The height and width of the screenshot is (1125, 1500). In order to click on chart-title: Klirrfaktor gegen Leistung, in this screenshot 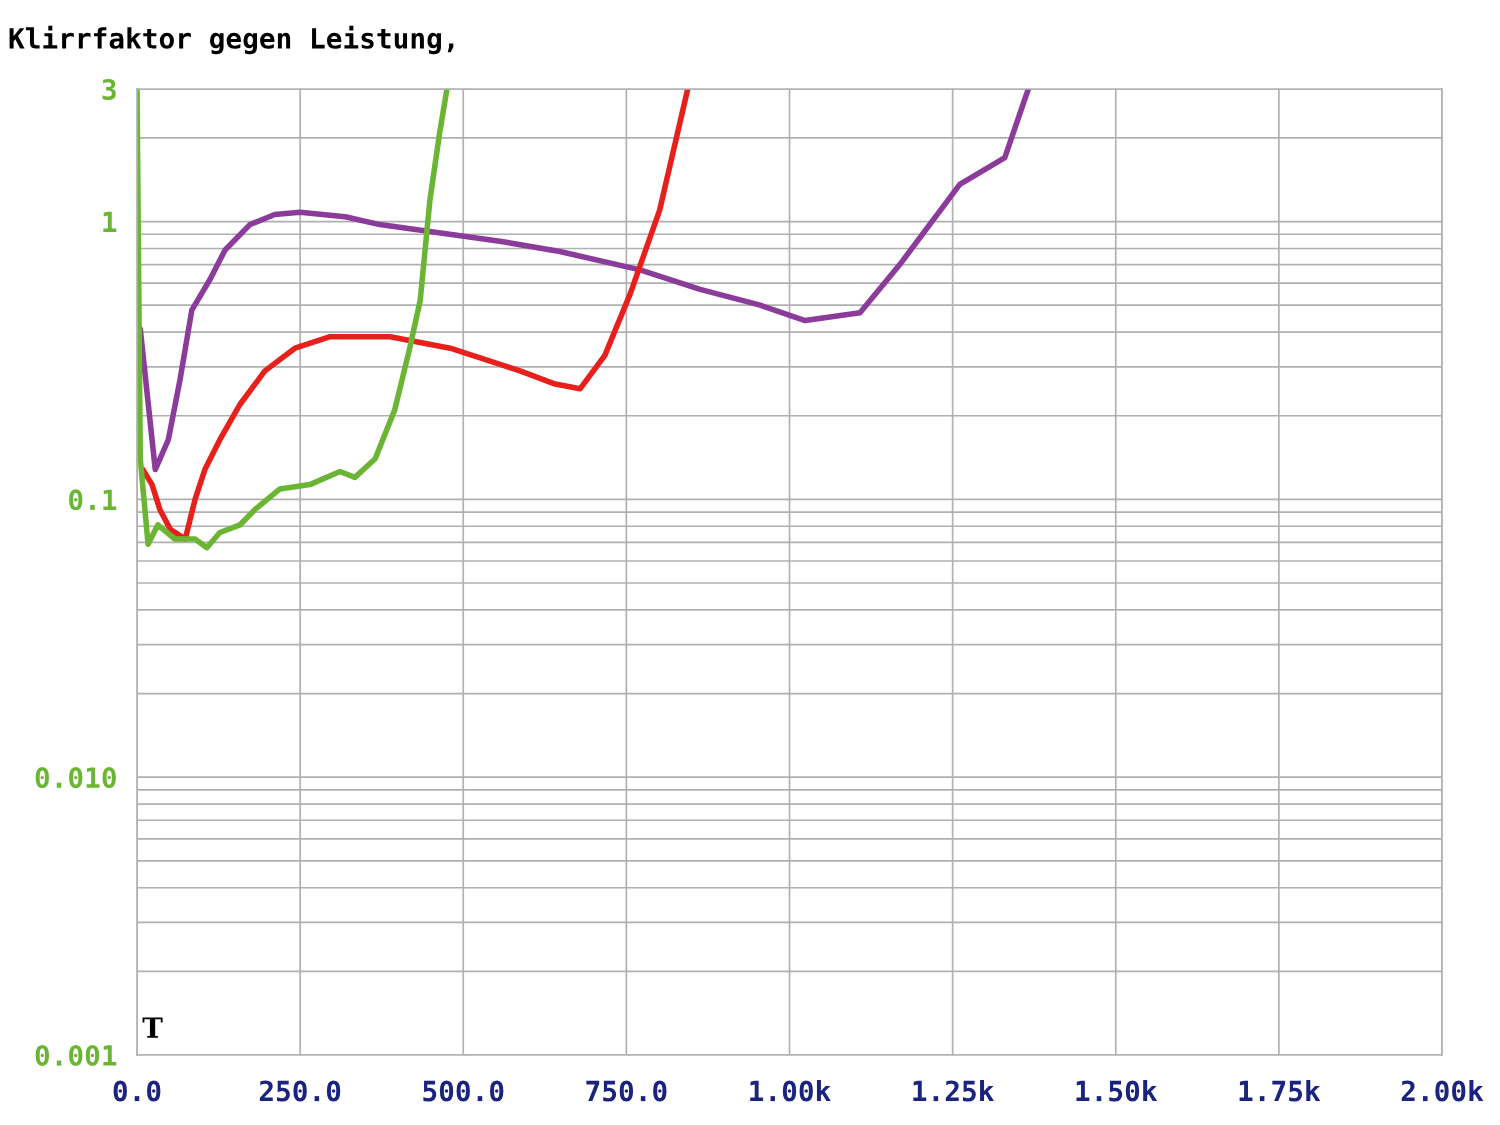, I will do `click(231, 40)`.